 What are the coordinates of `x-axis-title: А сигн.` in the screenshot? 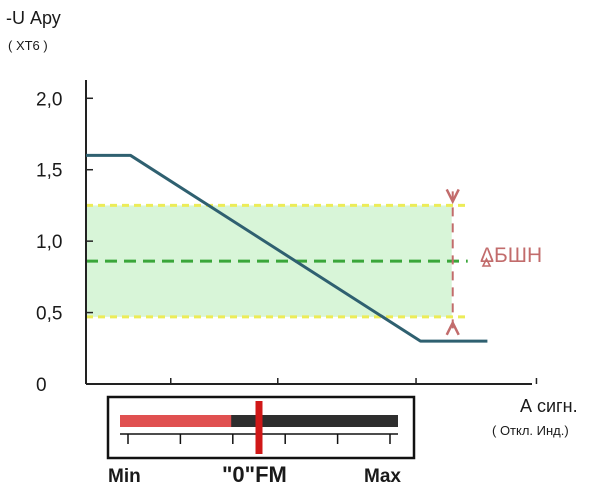 It's located at (549, 406).